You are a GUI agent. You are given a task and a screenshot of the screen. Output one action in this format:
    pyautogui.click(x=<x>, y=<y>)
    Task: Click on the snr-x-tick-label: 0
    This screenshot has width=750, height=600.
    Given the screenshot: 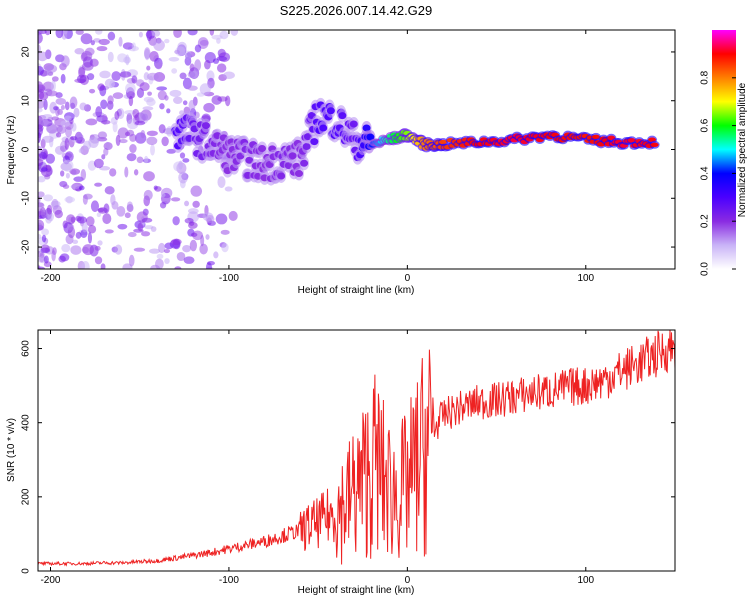 What is the action you would take?
    pyautogui.click(x=408, y=580)
    